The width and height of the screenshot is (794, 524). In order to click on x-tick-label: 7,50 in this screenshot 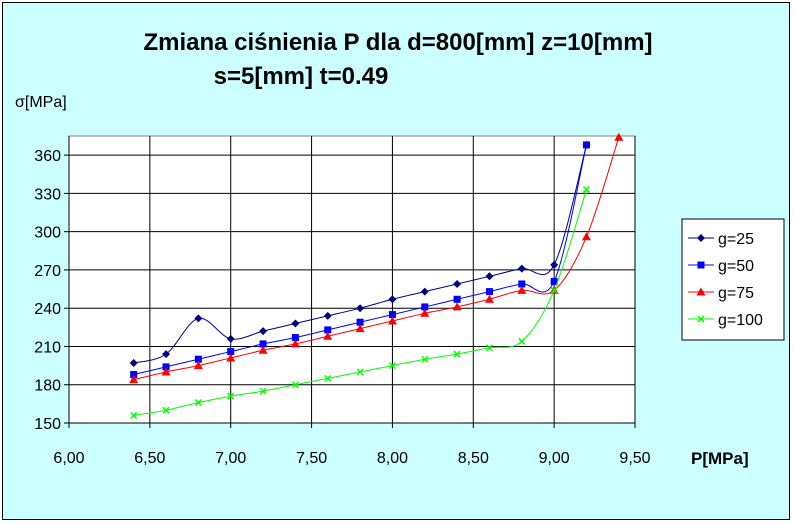, I will do `click(311, 458)`.